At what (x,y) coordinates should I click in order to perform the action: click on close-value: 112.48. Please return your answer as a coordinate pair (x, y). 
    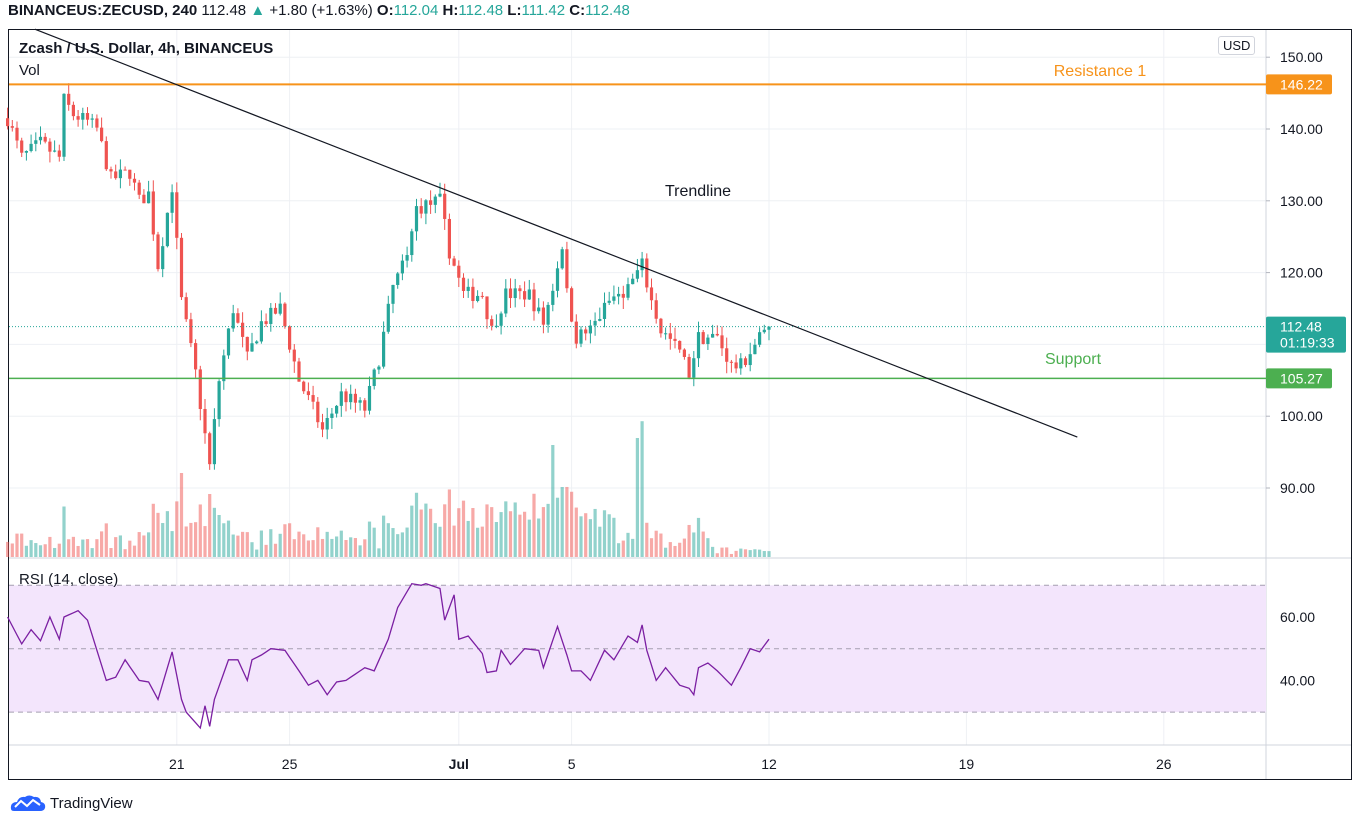
    Looking at the image, I should click on (607, 10).